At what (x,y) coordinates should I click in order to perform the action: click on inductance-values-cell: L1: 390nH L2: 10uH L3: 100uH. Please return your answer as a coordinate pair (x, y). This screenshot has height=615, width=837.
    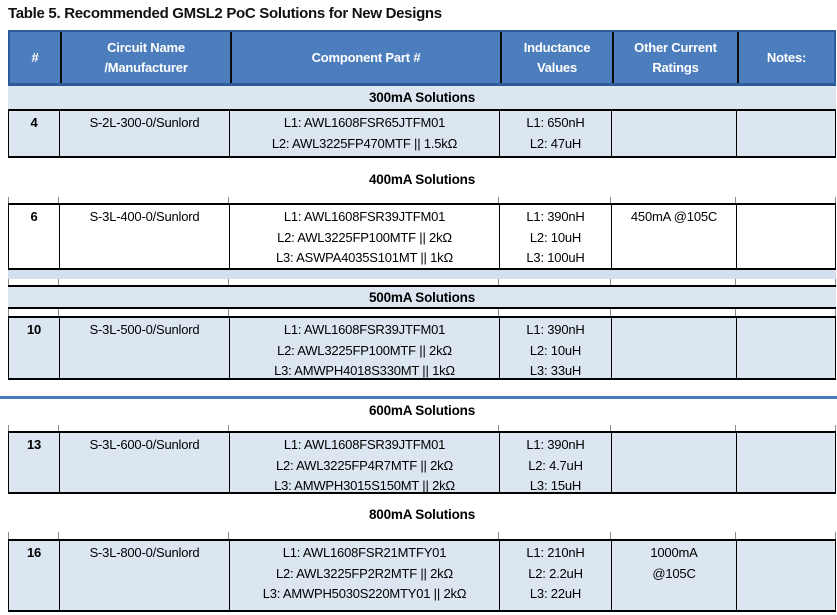
    Looking at the image, I should click on (555, 236).